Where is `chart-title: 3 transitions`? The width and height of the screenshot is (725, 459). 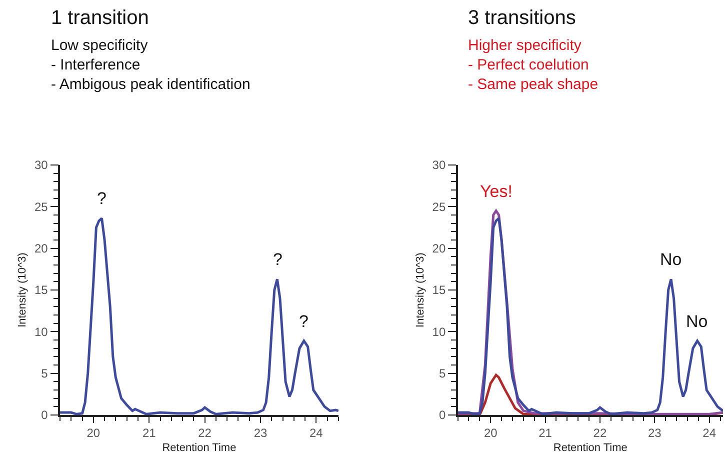
chart-title: 3 transitions is located at coordinates (522, 18).